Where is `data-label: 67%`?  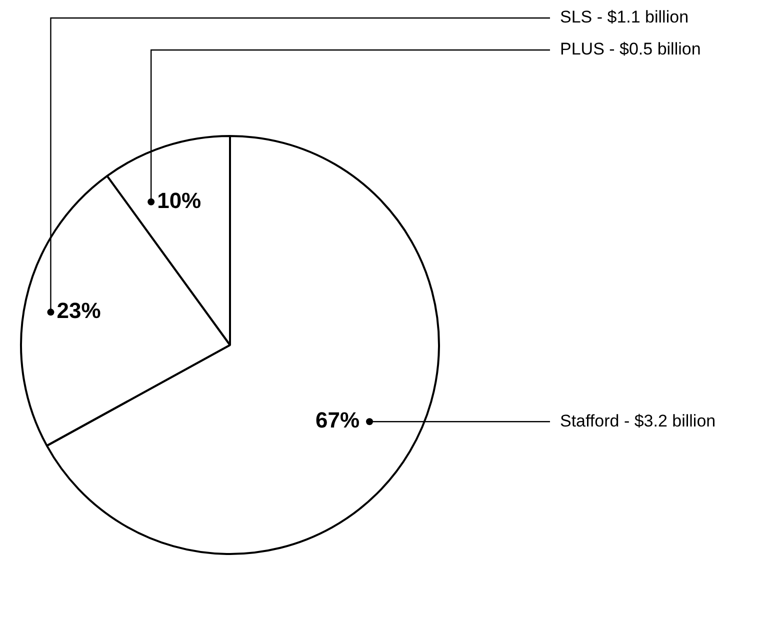 data-label: 67% is located at coordinates (337, 420).